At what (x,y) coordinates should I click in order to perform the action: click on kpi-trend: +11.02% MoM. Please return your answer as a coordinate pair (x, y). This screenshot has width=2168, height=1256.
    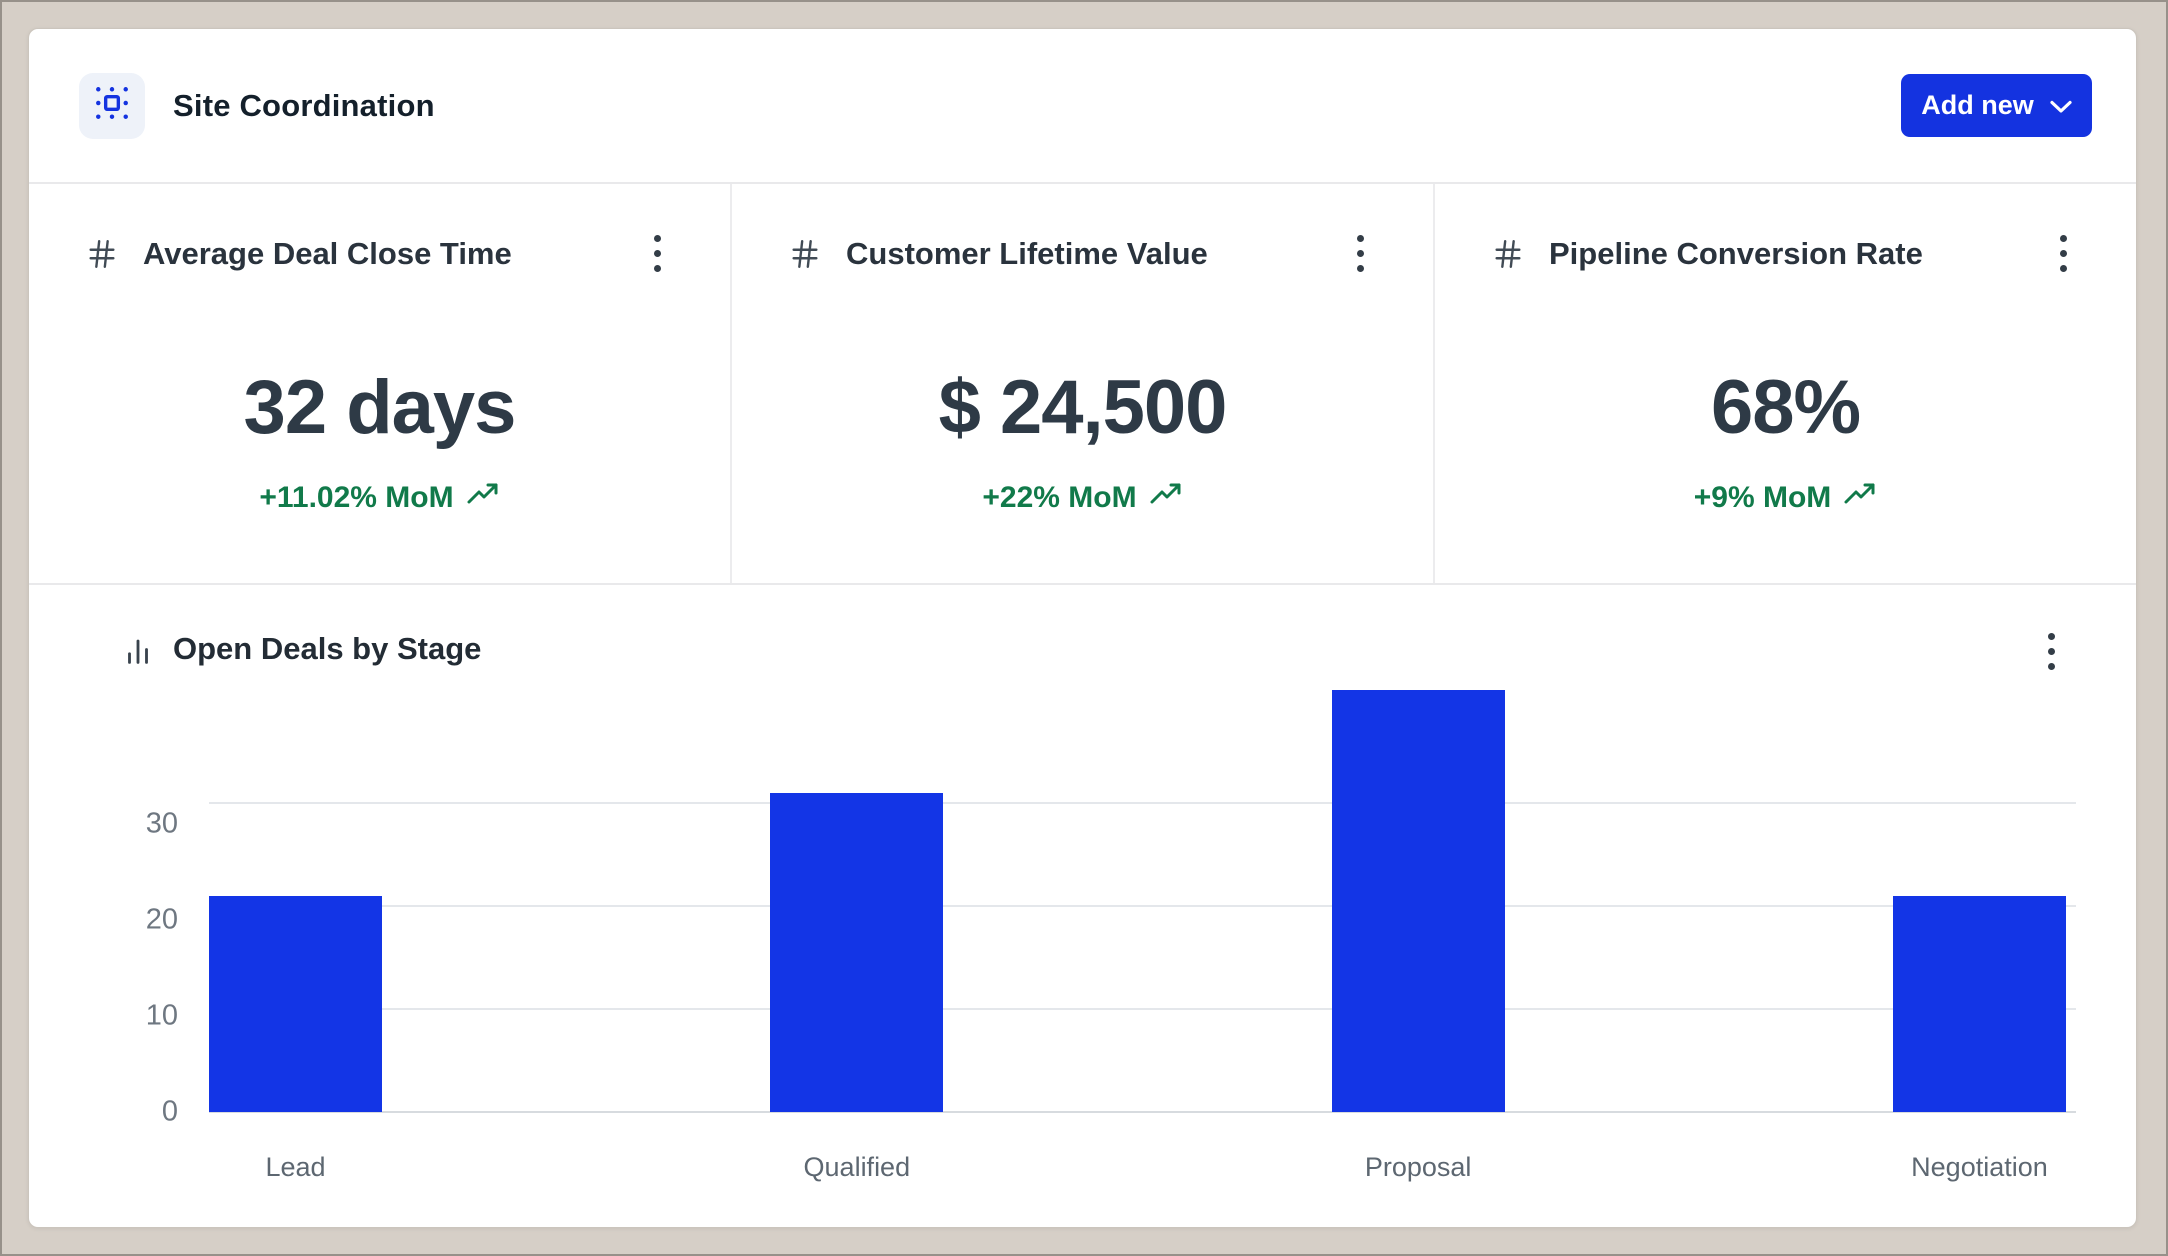
    Looking at the image, I should click on (379, 498).